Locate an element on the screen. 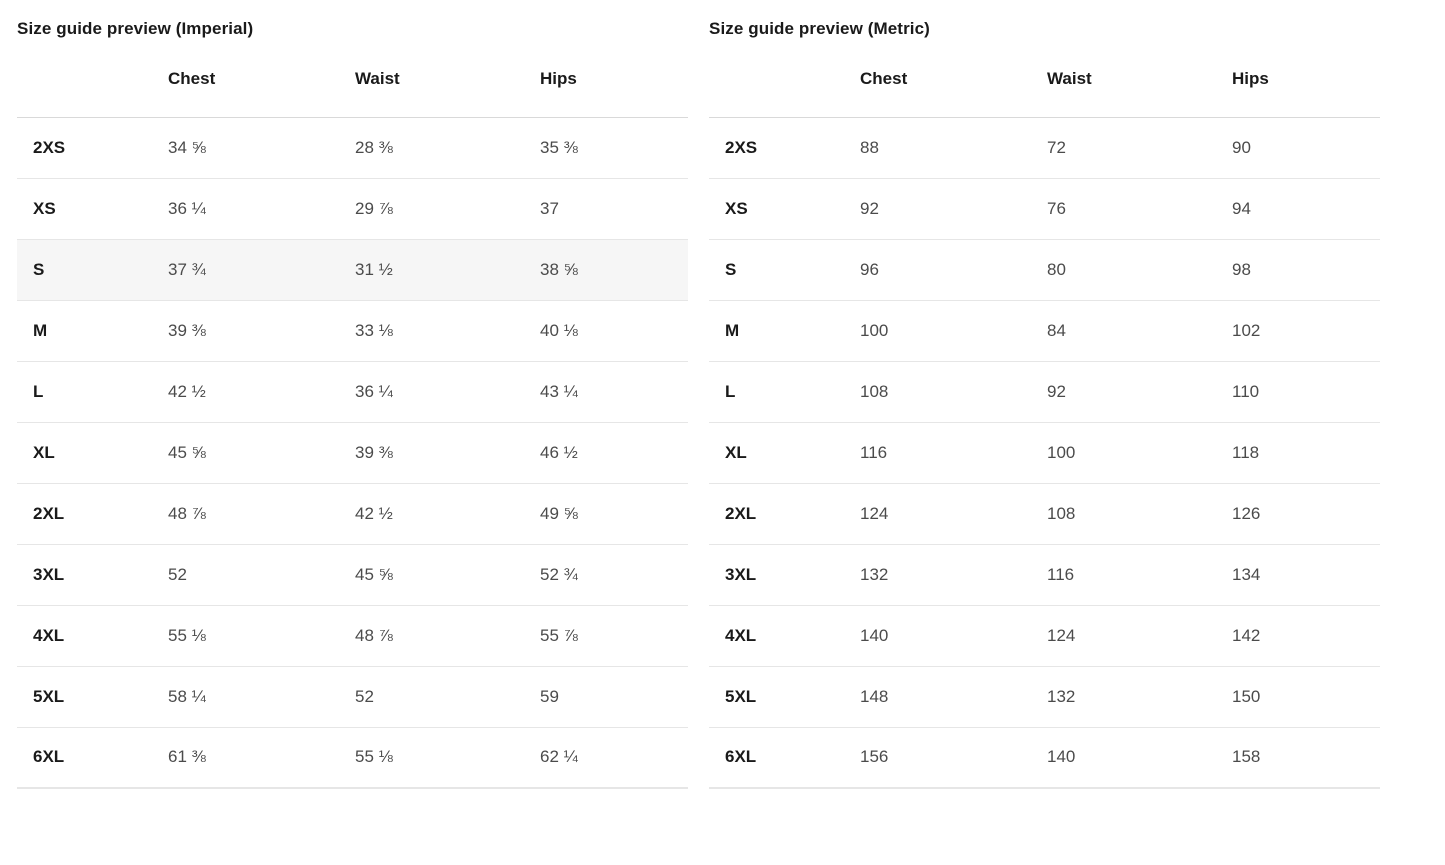  waist-value: 55 ⅛ is located at coordinates (447, 758).